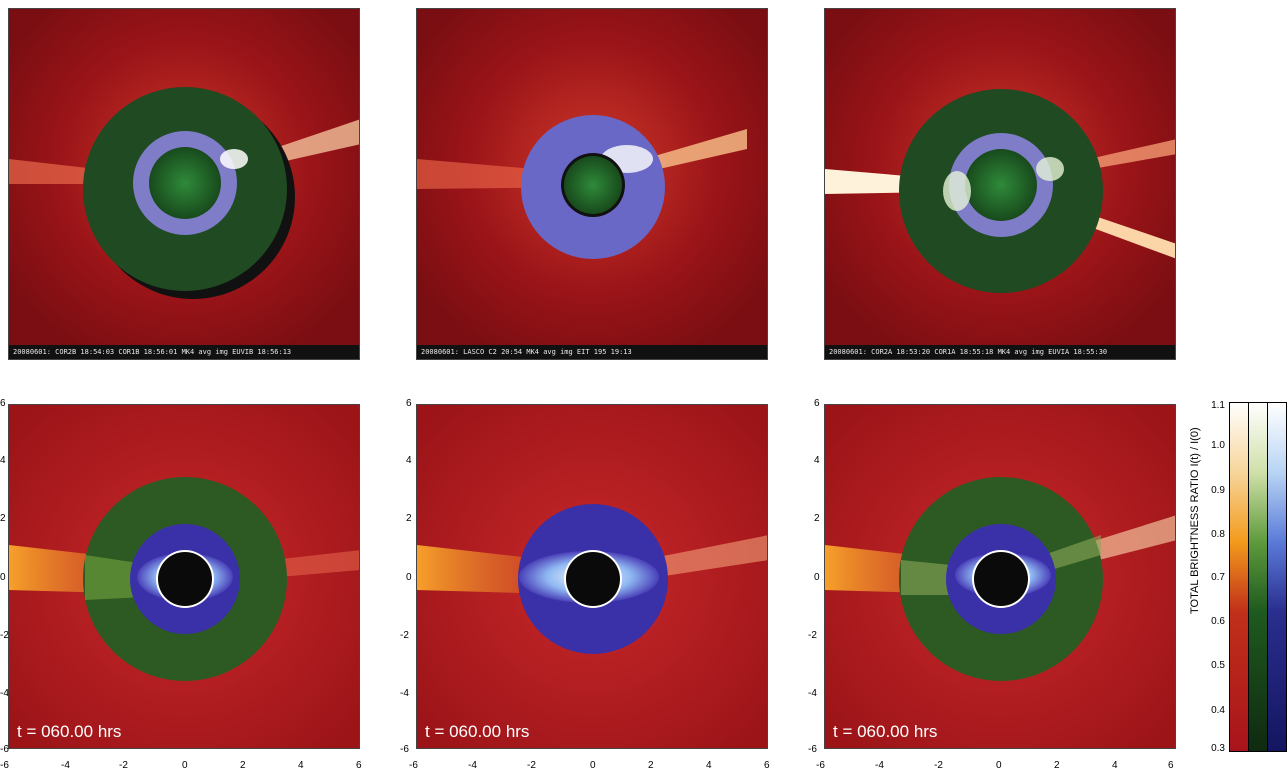 The height and width of the screenshot is (774, 1288). What do you see at coordinates (1218, 490) in the screenshot?
I see `colorbar-tick: 0.9` at bounding box center [1218, 490].